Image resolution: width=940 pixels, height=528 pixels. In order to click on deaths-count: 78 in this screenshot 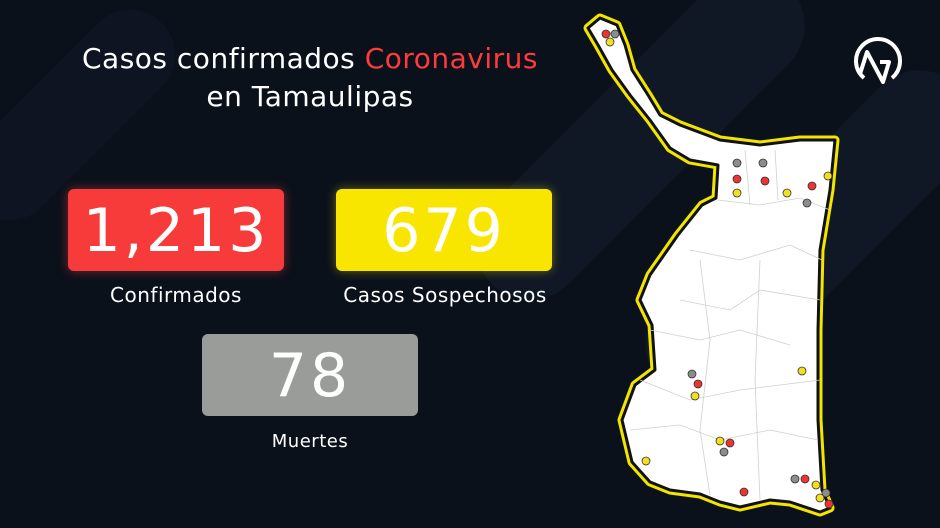, I will do `click(310, 376)`.